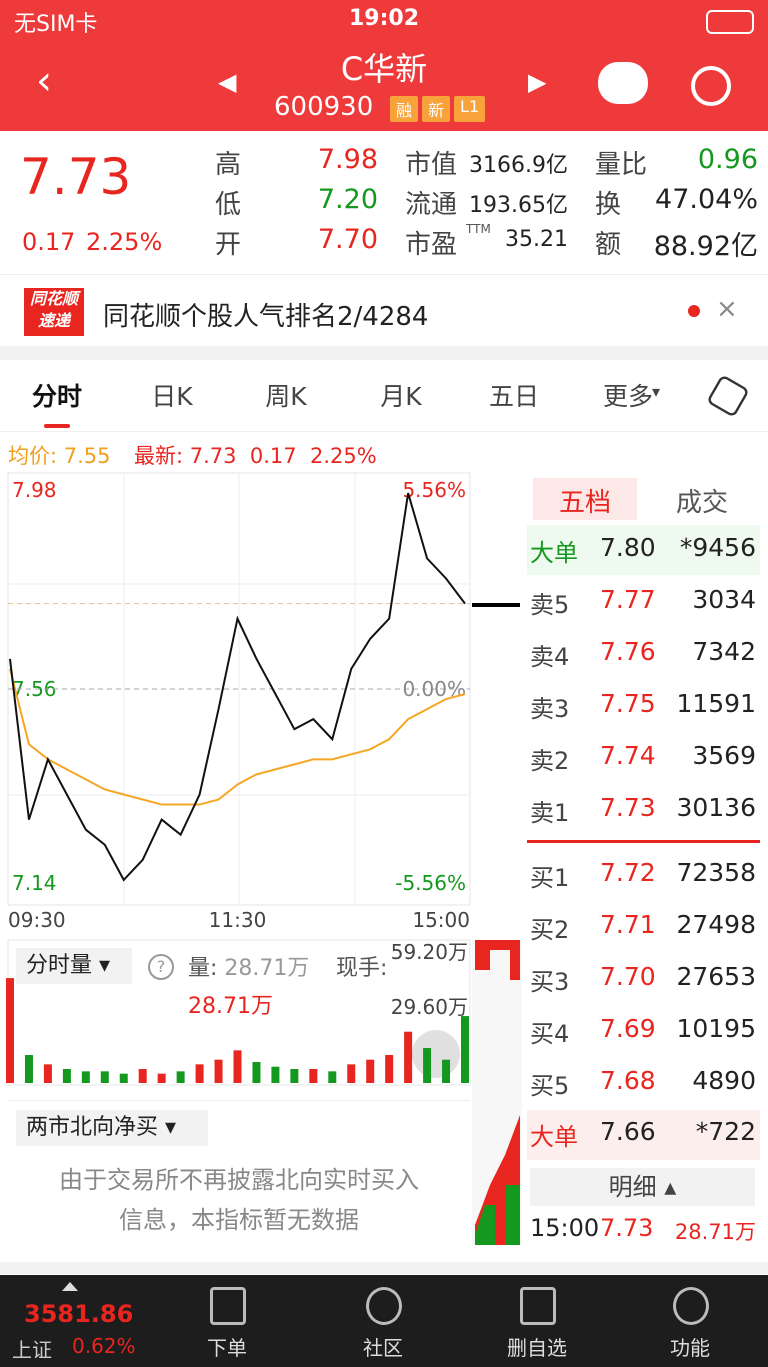  Describe the element at coordinates (227, 1348) in the screenshot. I see `nav-label: 下单` at that location.